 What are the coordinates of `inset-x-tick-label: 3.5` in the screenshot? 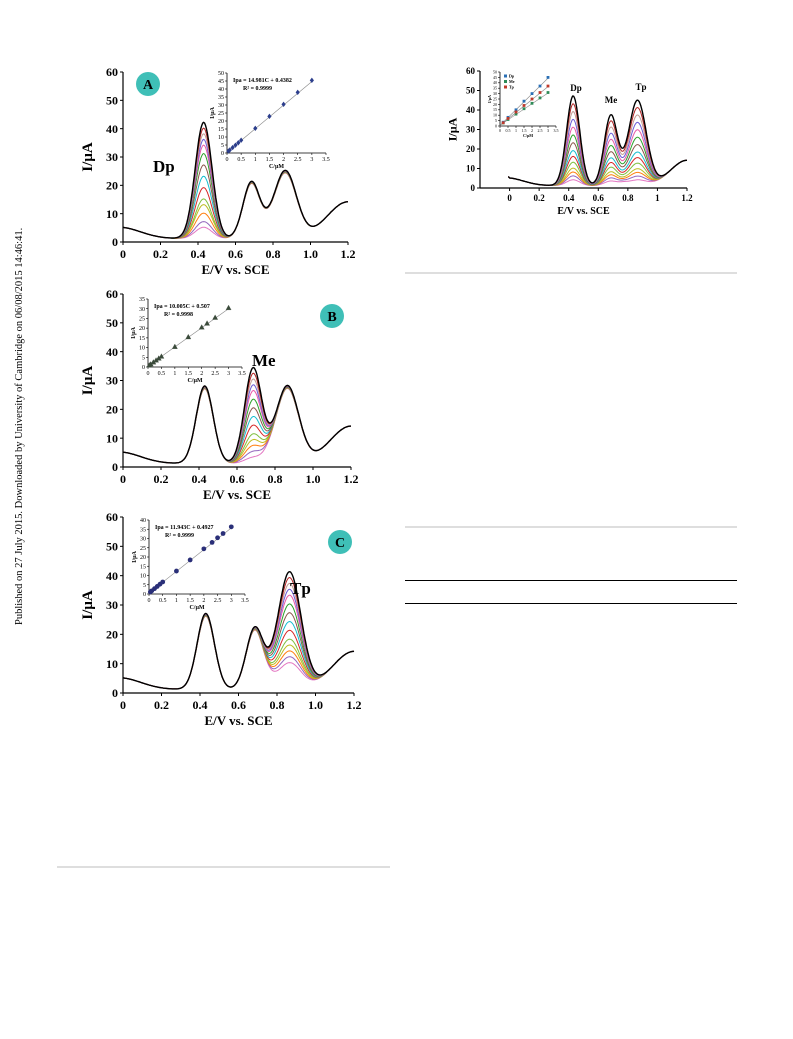 It's located at (326, 160).